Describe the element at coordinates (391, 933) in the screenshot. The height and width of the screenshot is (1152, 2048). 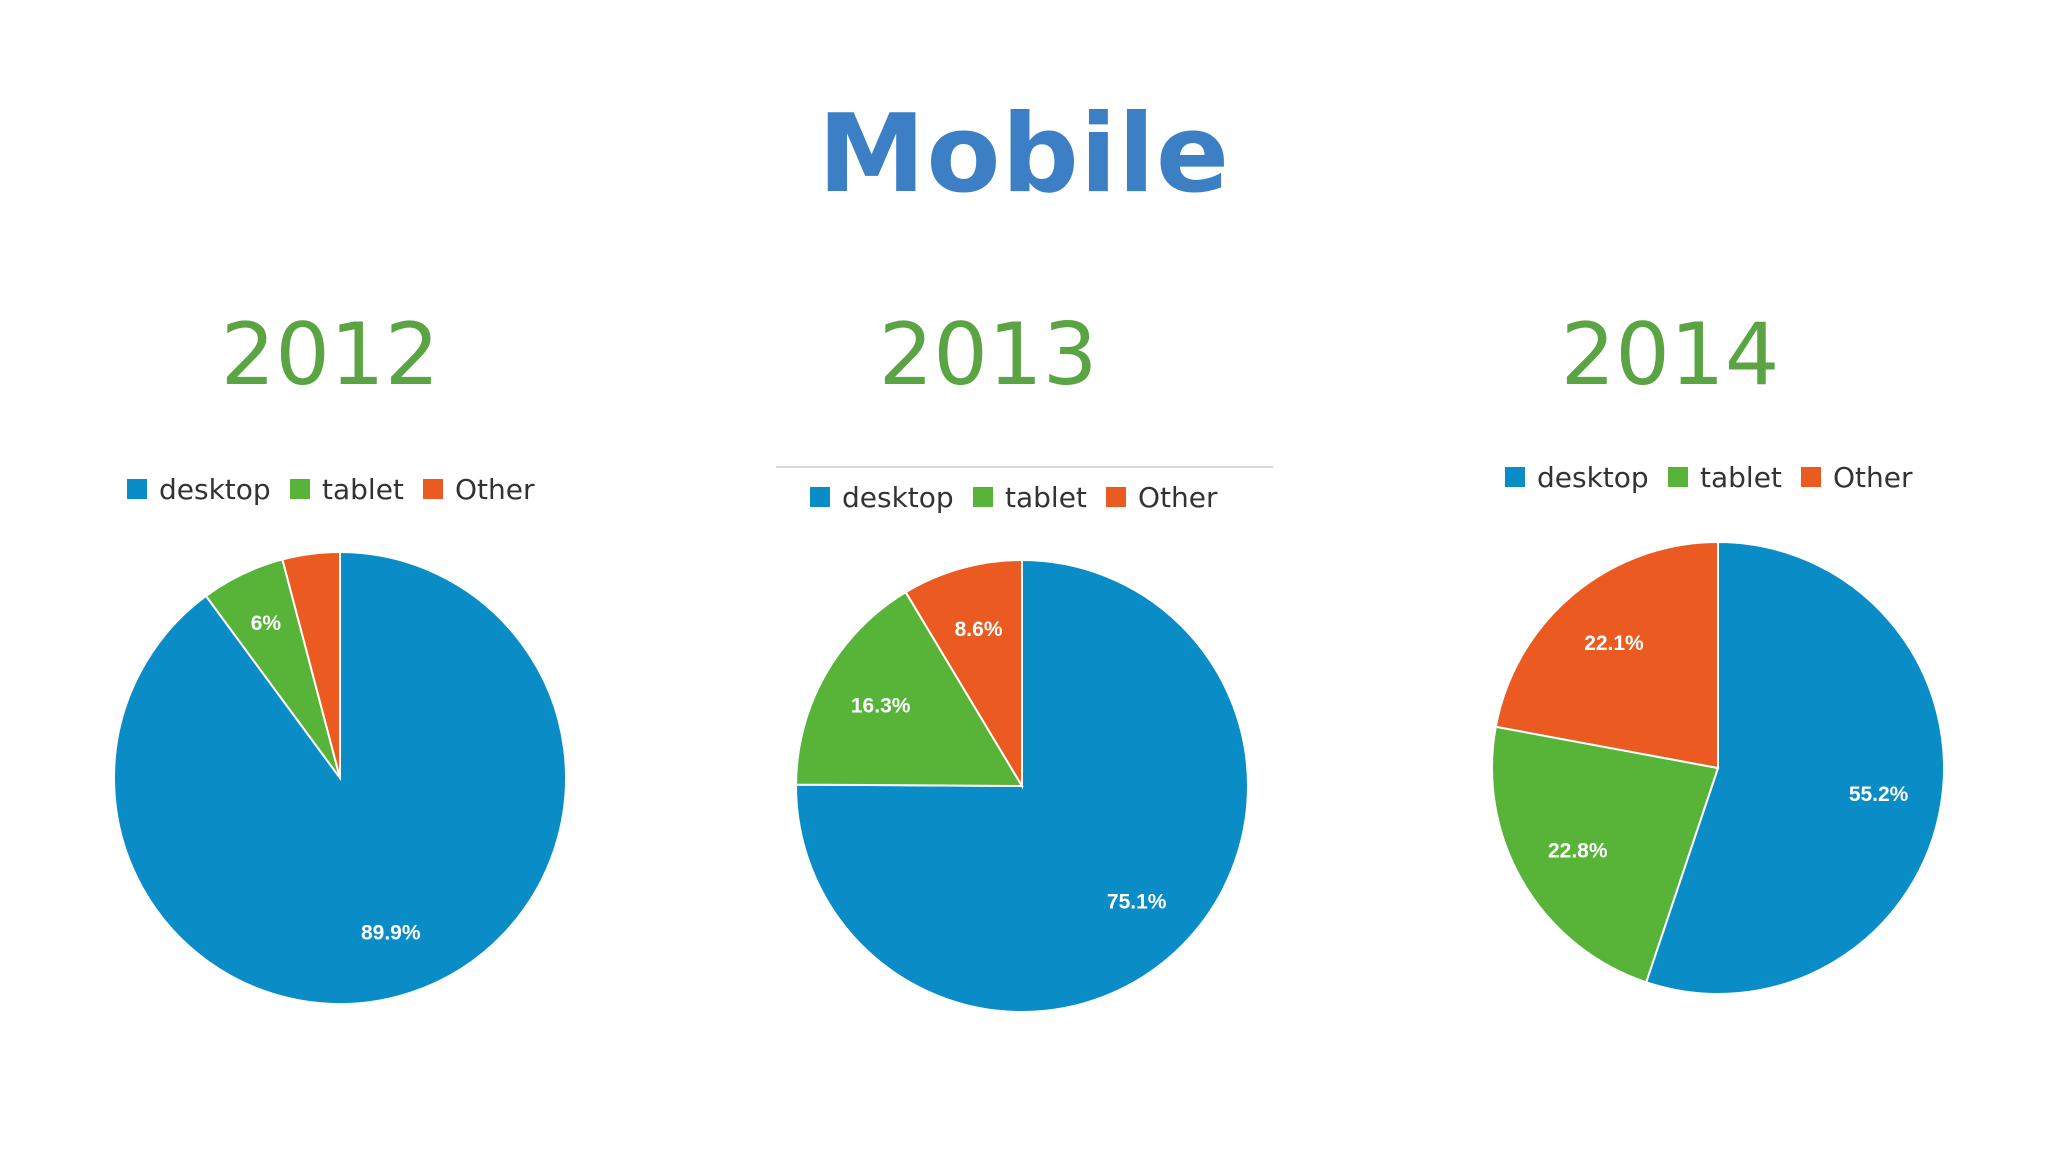
I see `slice-label-desktop: 89.9%` at that location.